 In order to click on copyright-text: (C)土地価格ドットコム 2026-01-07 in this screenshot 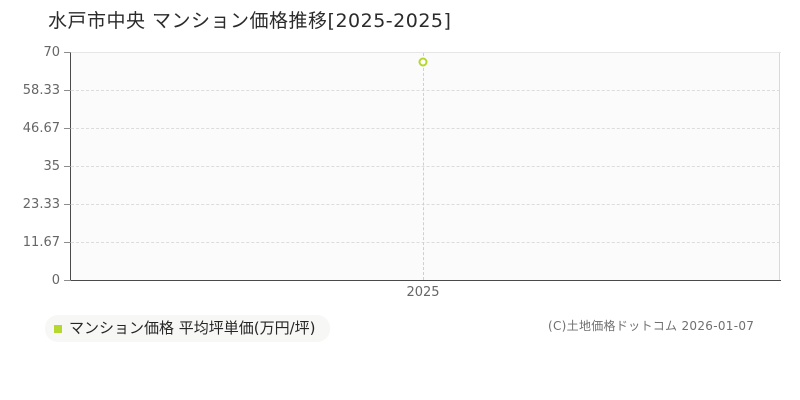, I will do `click(651, 326)`.